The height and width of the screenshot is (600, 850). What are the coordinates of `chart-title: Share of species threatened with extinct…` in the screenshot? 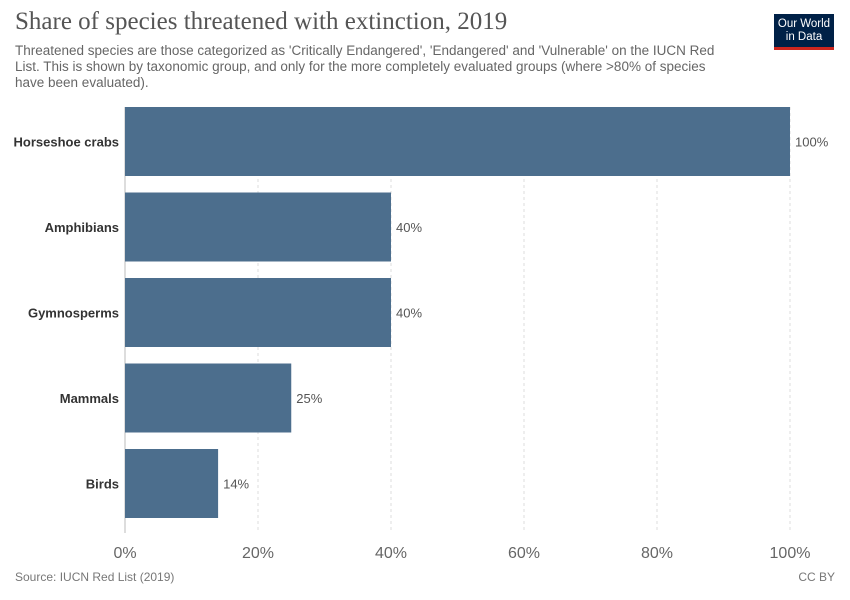 It's located at (261, 21).